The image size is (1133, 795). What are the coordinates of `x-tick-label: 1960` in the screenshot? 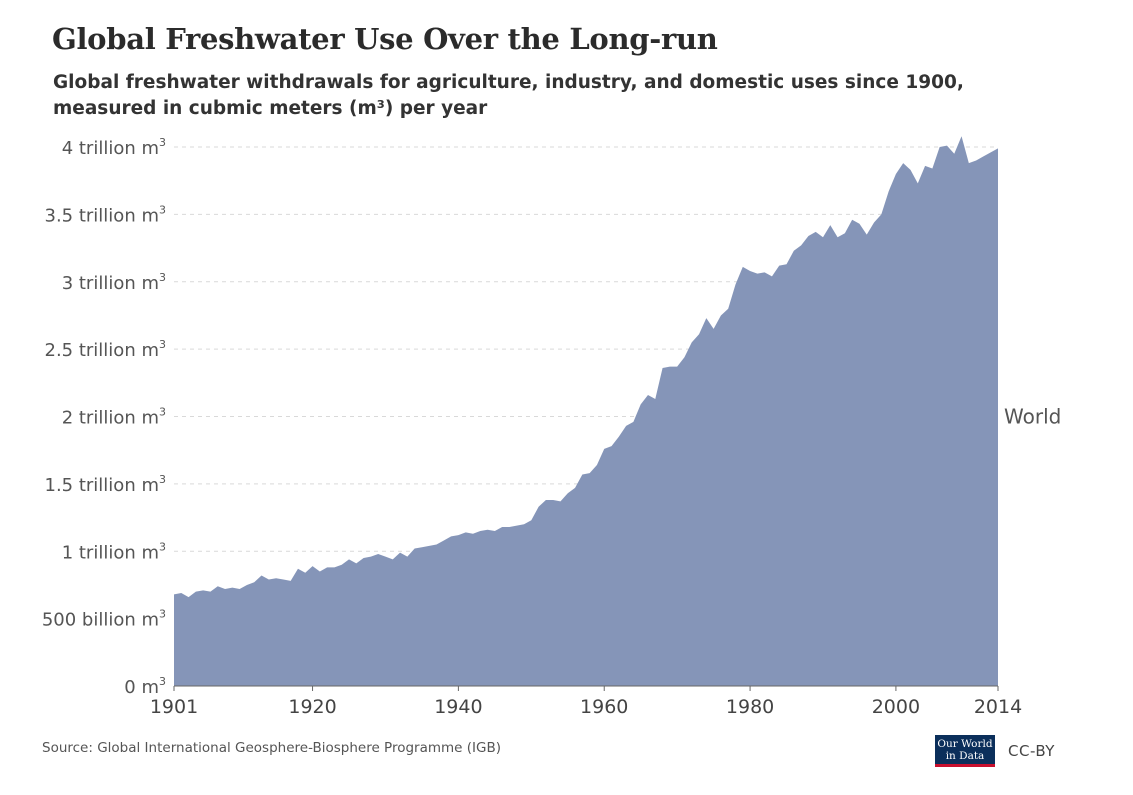 It's located at (604, 707).